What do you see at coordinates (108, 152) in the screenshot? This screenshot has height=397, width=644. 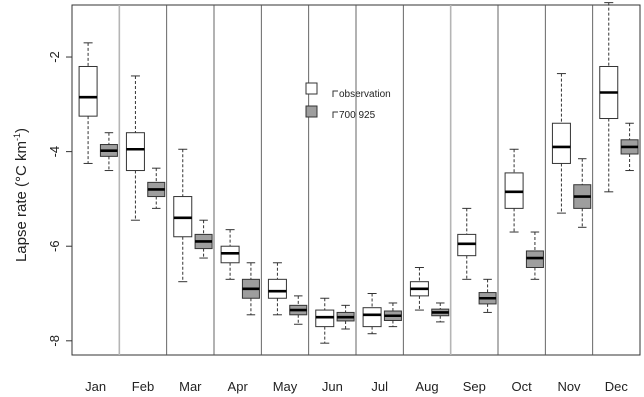 I see `box-model-jan` at bounding box center [108, 152].